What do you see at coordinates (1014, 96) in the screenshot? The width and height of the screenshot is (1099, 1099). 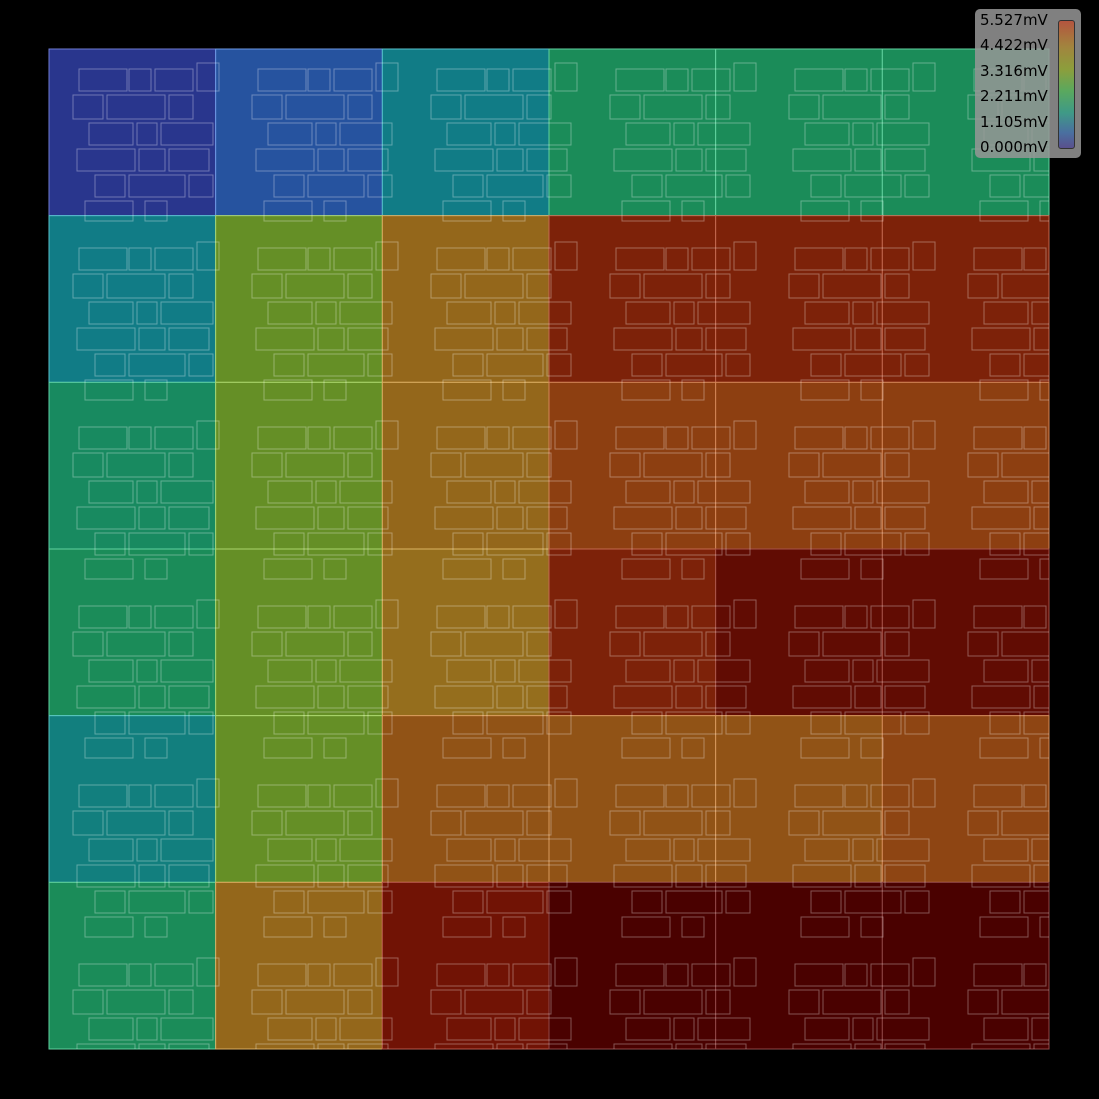 I see `colorbar-tick: 2.211mV` at bounding box center [1014, 96].